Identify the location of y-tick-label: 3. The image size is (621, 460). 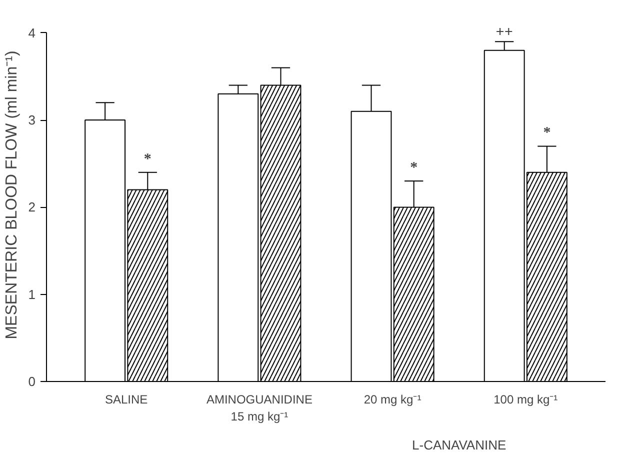
(32, 120).